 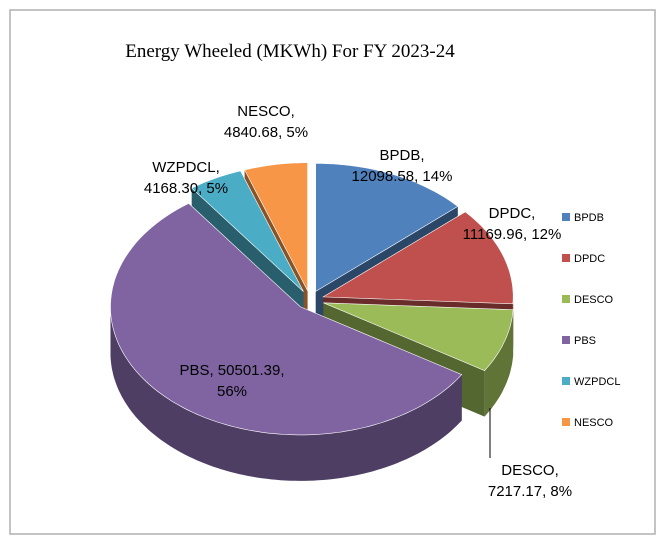 I want to click on data-label-line: DPDC,, so click(x=512, y=213).